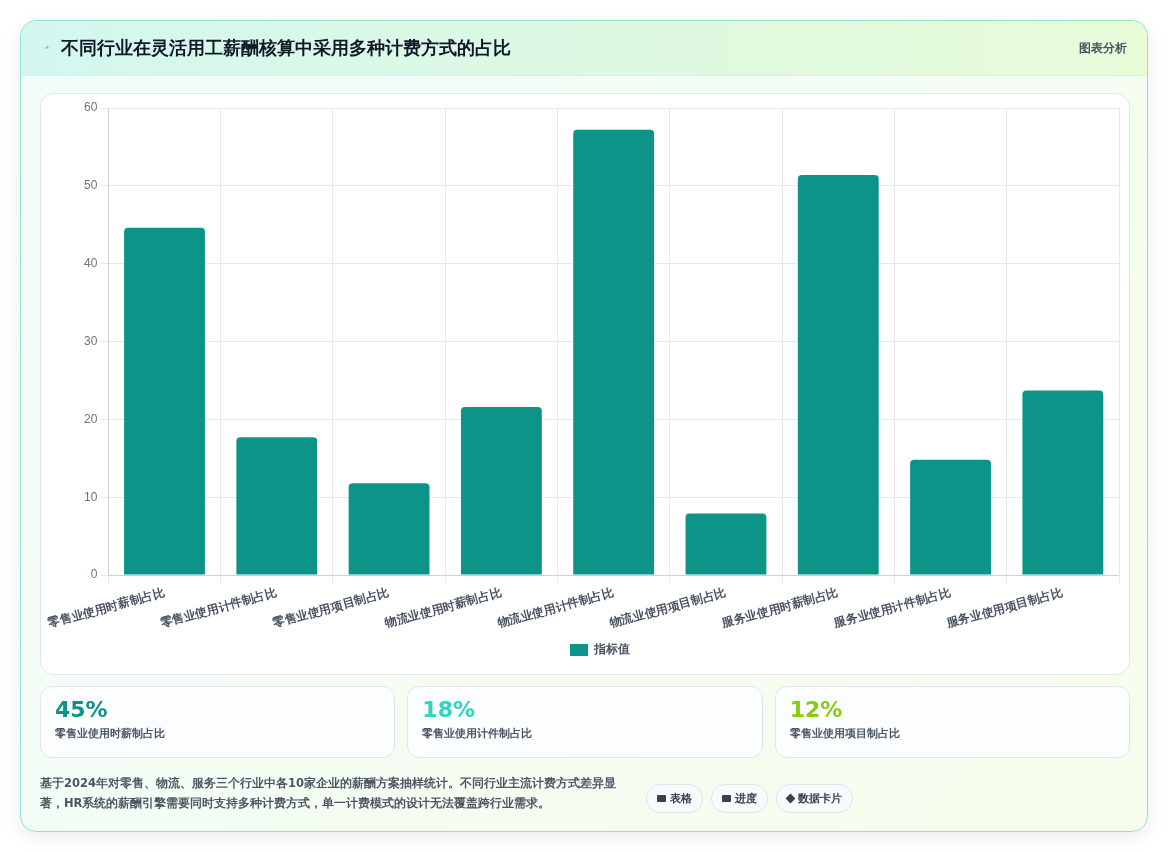  Describe the element at coordinates (611, 649) in the screenshot. I see `legend-label: 指标值` at that location.